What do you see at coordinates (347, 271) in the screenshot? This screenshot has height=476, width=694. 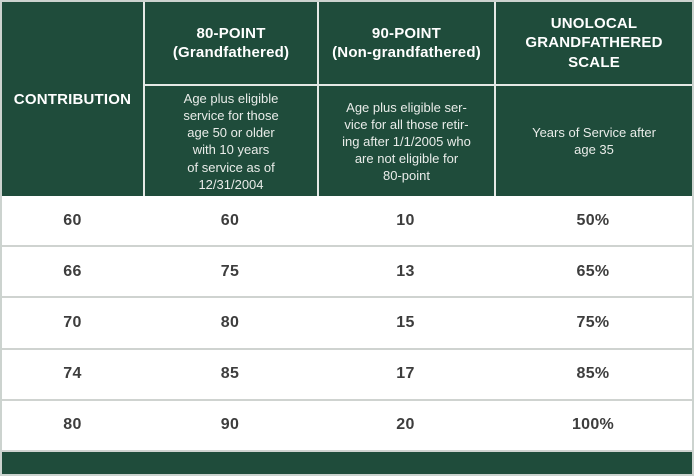 I see `table-row: 66 75 13 65%` at bounding box center [347, 271].